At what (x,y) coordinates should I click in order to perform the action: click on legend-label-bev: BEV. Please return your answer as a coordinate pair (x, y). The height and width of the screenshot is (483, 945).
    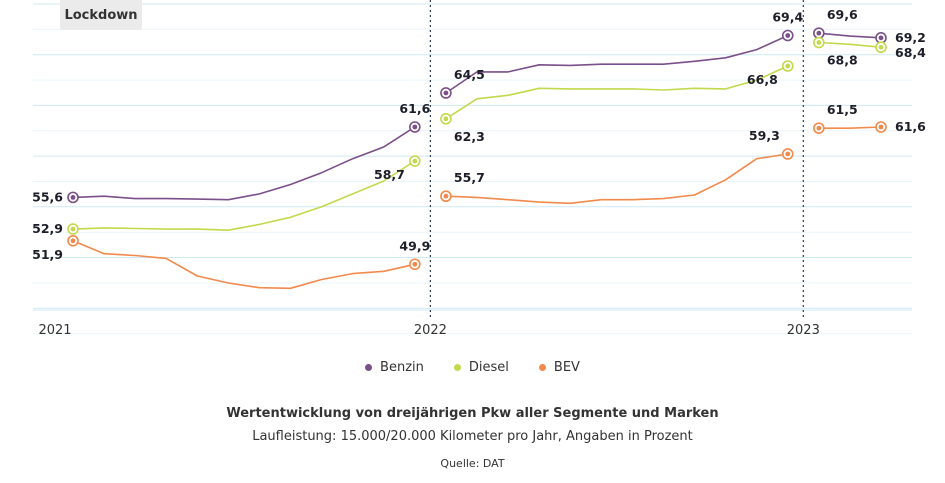
    Looking at the image, I should click on (566, 367).